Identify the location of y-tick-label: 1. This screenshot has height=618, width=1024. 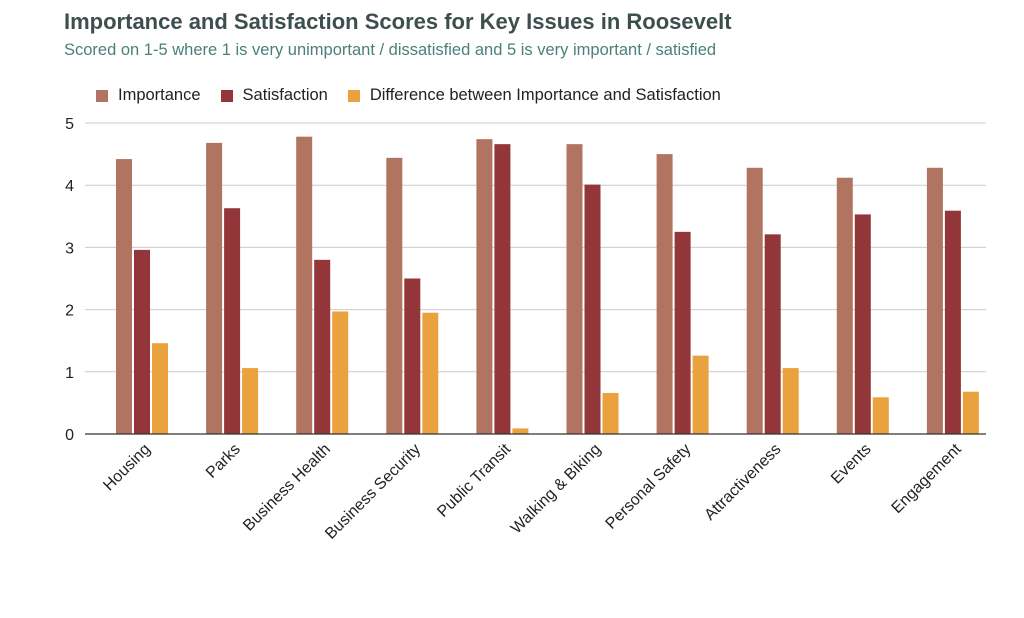
(69, 373).